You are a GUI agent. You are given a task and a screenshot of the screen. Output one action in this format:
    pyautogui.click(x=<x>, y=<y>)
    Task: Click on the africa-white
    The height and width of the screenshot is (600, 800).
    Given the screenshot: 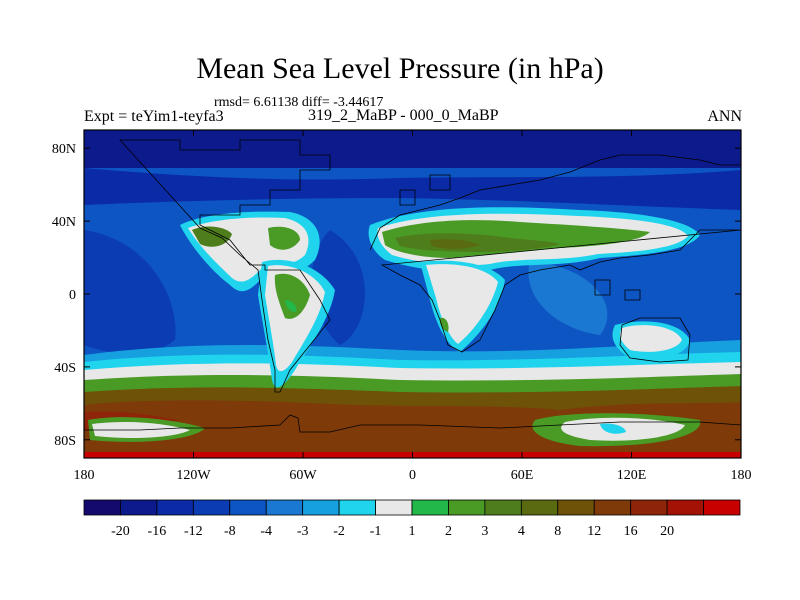 What is the action you would take?
    pyautogui.click(x=462, y=304)
    